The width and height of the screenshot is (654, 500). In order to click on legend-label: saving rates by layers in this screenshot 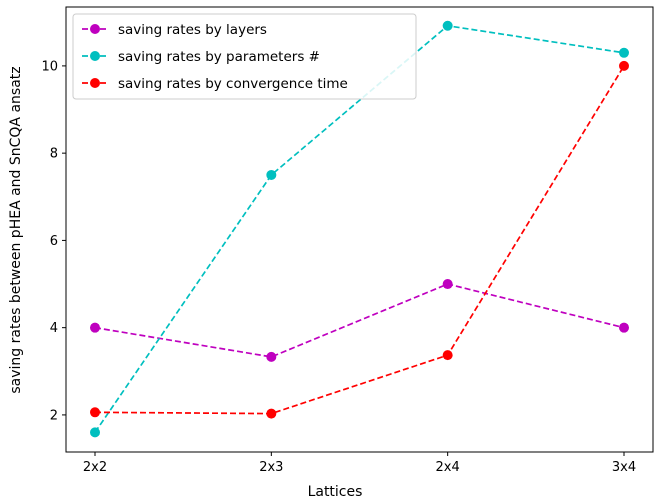, I will do `click(192, 30)`.